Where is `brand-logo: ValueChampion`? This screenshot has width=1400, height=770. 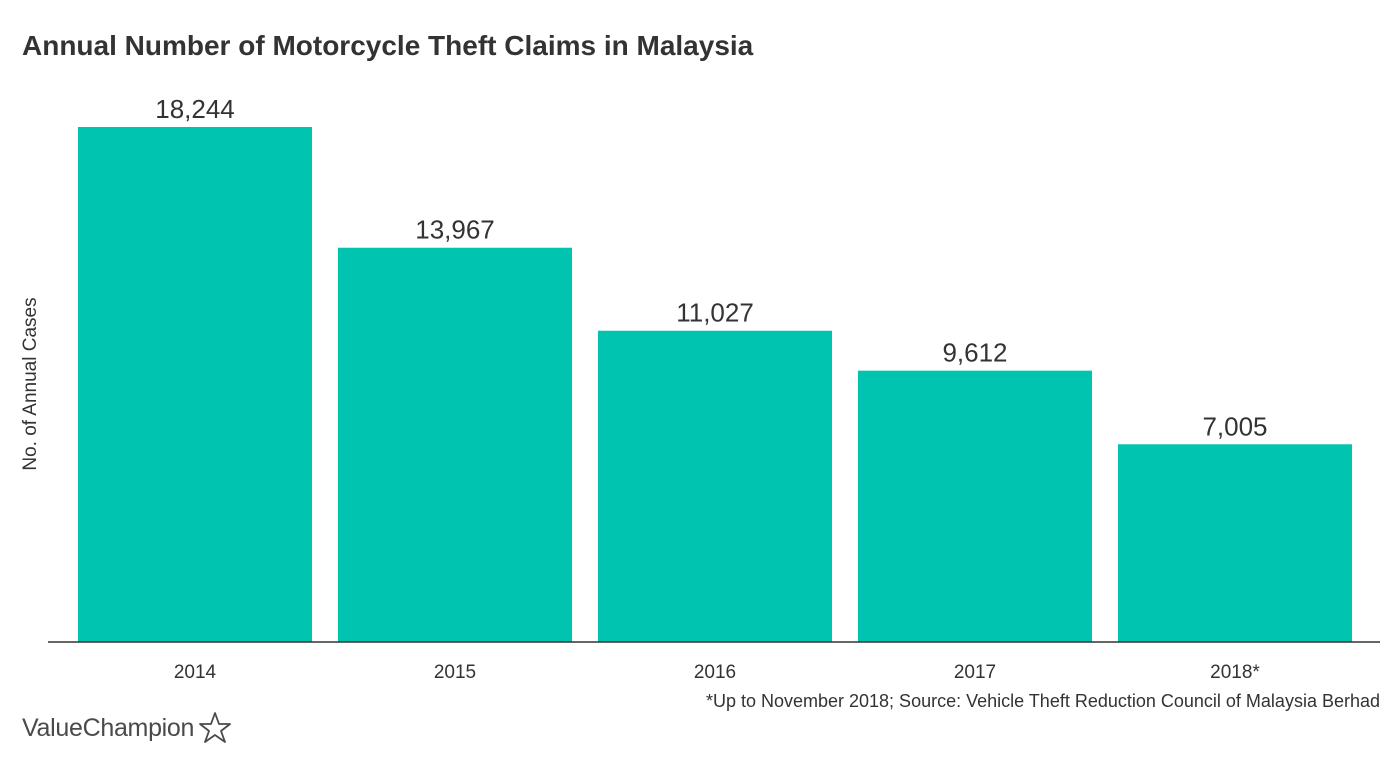 brand-logo: ValueChampion is located at coordinates (127, 728).